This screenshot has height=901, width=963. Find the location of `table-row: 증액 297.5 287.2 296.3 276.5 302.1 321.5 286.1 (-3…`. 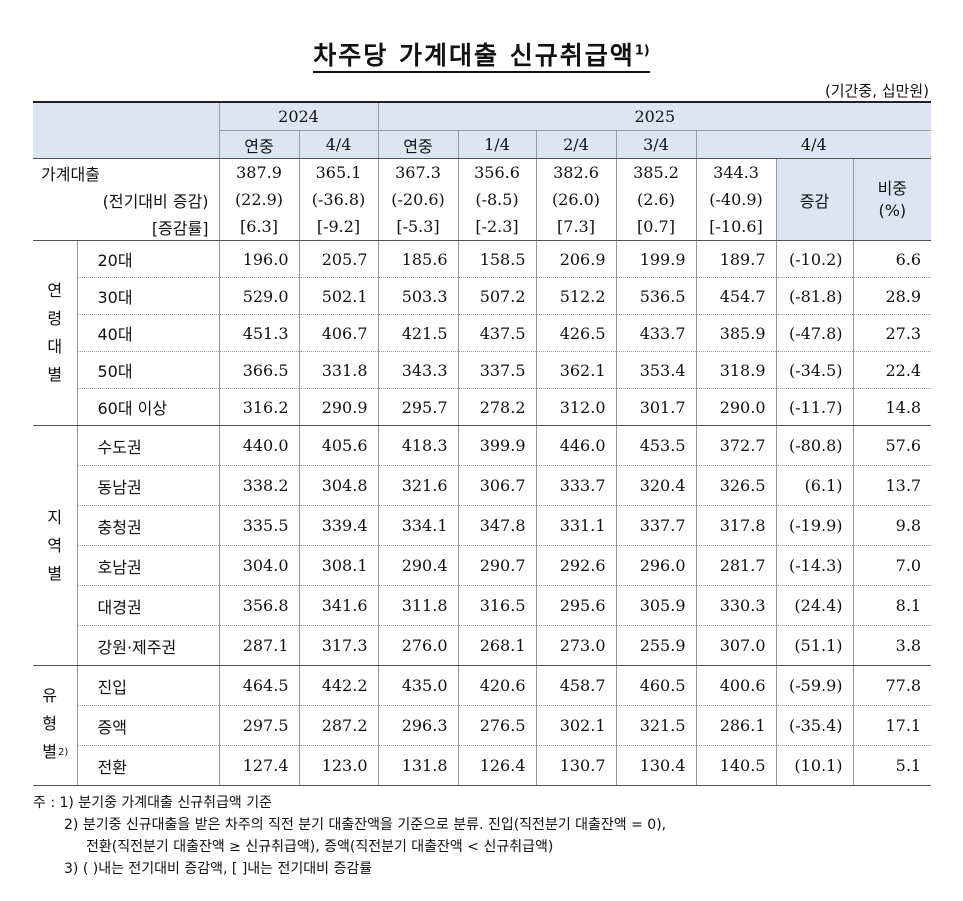

table-row: 증액 297.5 287.2 296.3 276.5 302.1 321.5 286.1 (-3… is located at coordinates (482, 725).